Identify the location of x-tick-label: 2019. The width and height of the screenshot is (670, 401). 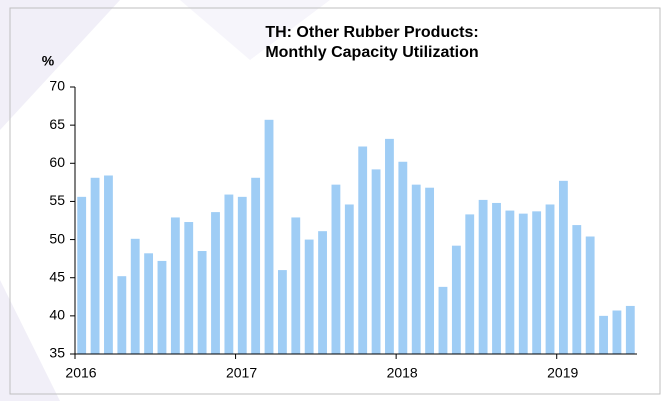
(562, 373).